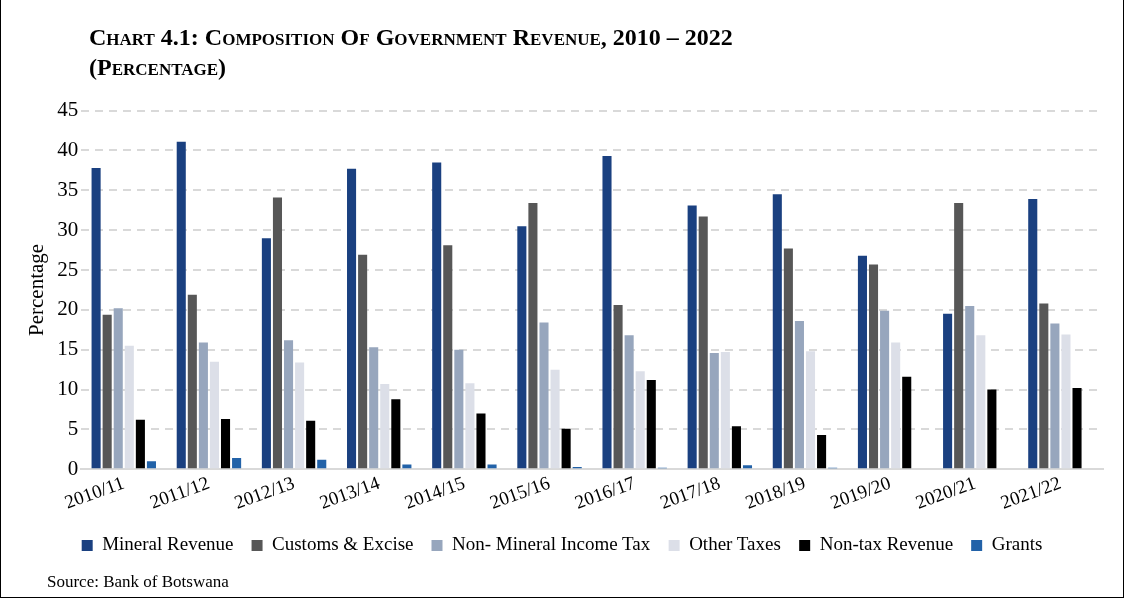 This screenshot has width=1126, height=601. Describe the element at coordinates (551, 544) in the screenshot. I see `legend-label: Non- Mineral Income Tax` at that location.